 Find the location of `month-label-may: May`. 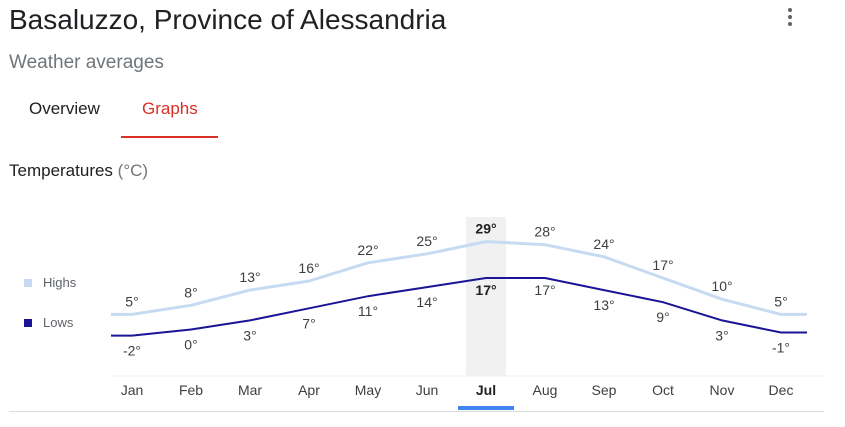

month-label-may: May is located at coordinates (368, 390).